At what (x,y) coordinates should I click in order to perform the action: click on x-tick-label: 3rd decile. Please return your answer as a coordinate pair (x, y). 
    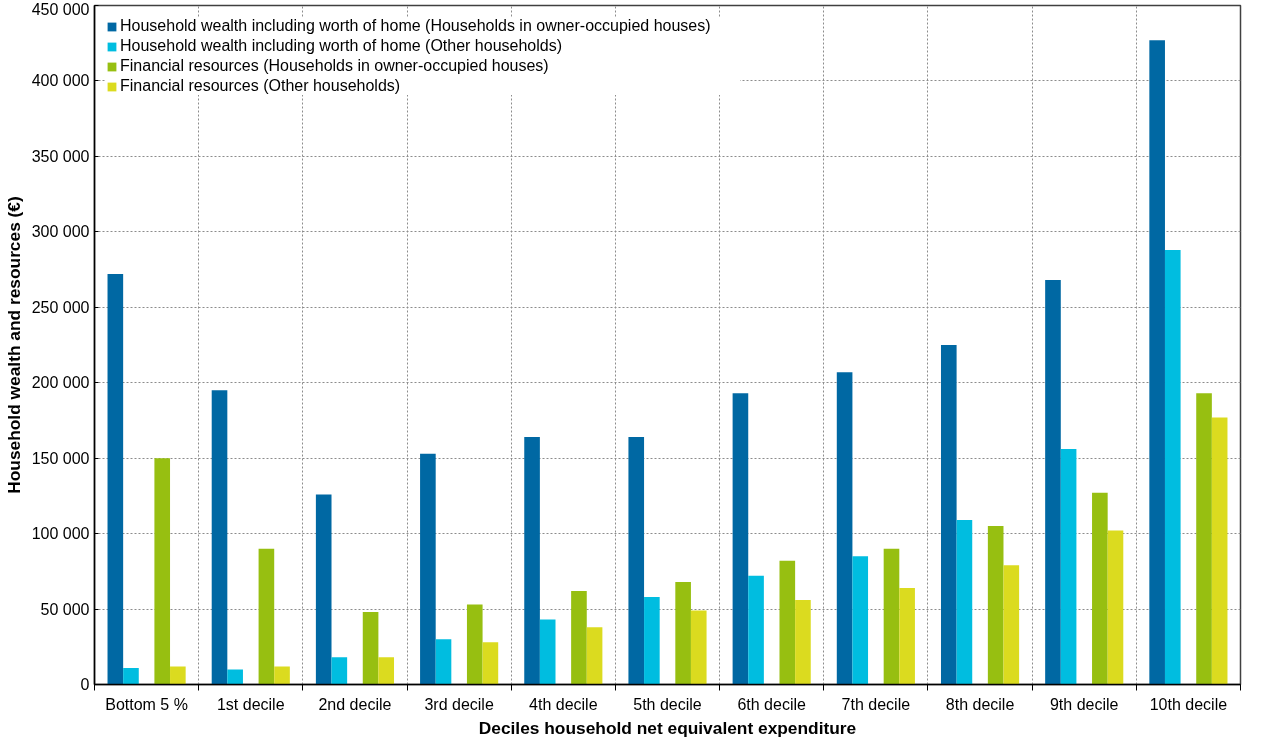
    Looking at the image, I should click on (459, 704).